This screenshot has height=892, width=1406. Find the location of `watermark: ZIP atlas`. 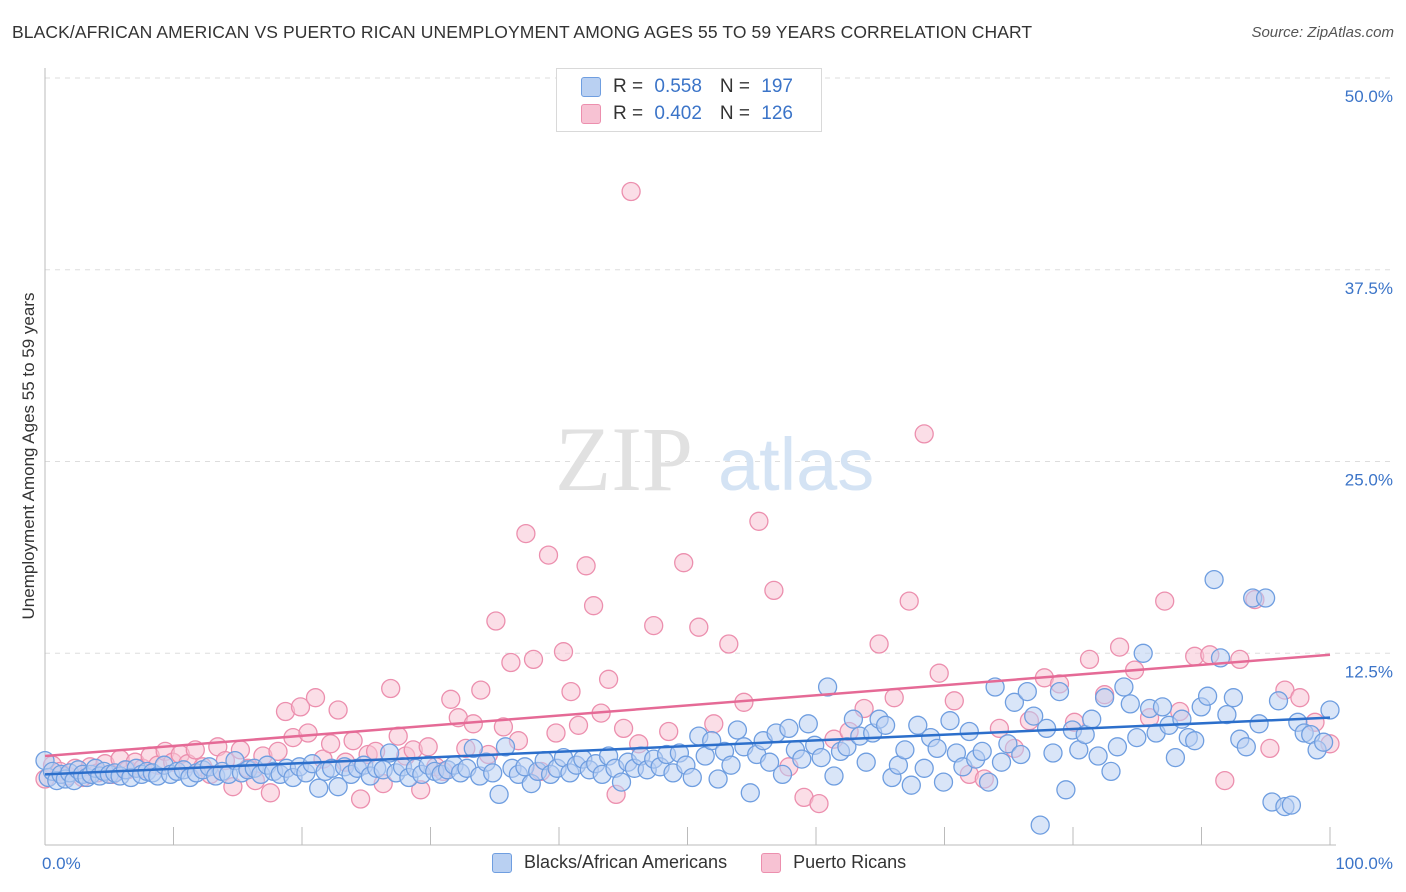

watermark: ZIP atlas is located at coordinates (714, 459).